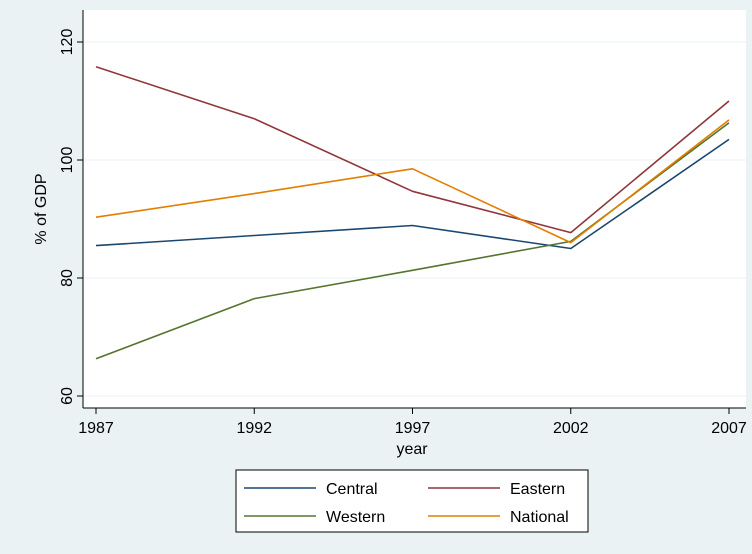 Image resolution: width=752 pixels, height=554 pixels. What do you see at coordinates (412, 449) in the screenshot?
I see `x-axis-title: year` at bounding box center [412, 449].